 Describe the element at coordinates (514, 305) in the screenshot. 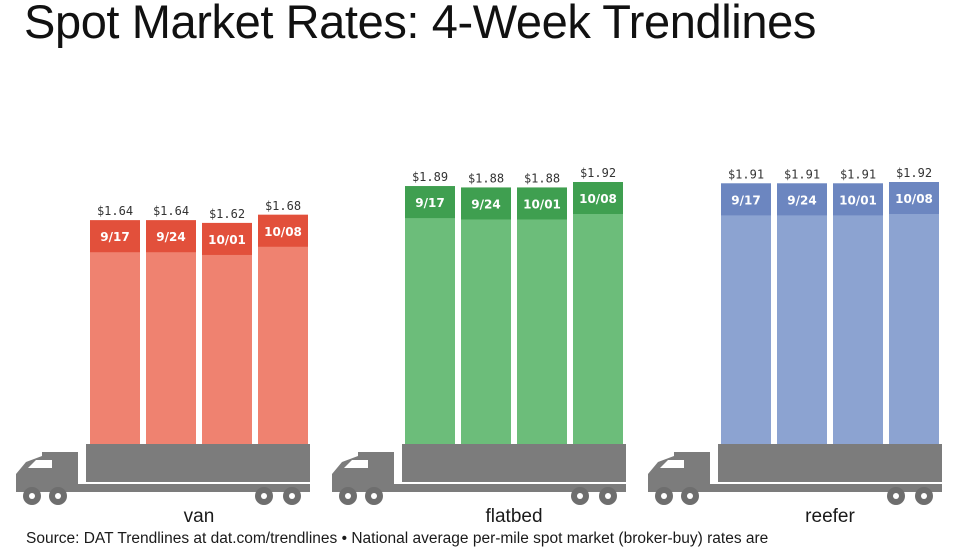

I see `bar-group-flatbed: 9/17 $1.89 9/24 $1.88 10/01 $1.88 10/08 $1.92` at that location.